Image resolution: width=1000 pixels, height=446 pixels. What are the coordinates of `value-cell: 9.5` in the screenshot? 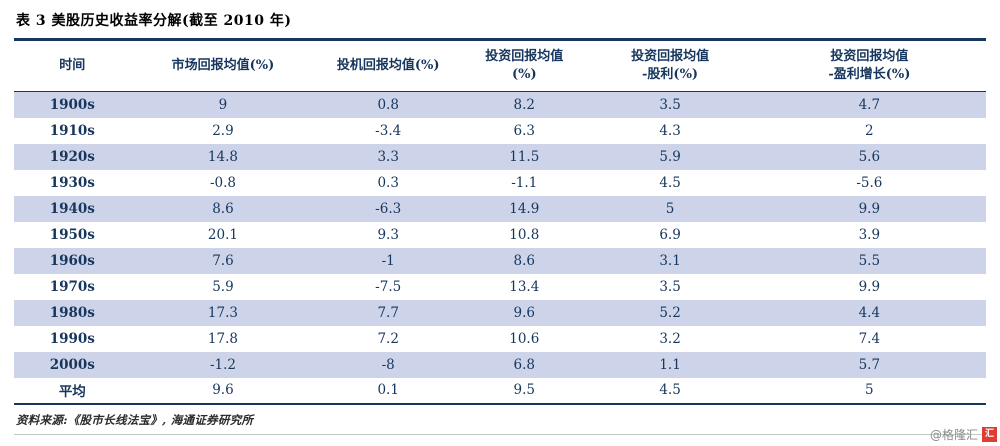 It's located at (524, 390).